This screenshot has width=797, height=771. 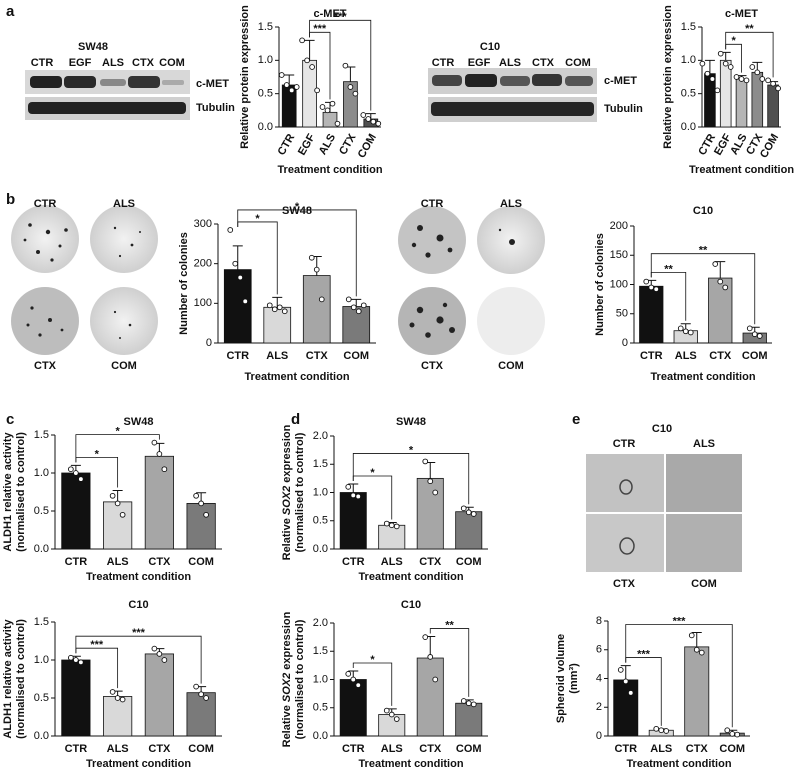 I want to click on y-tick-label: 2, so click(x=599, y=707).